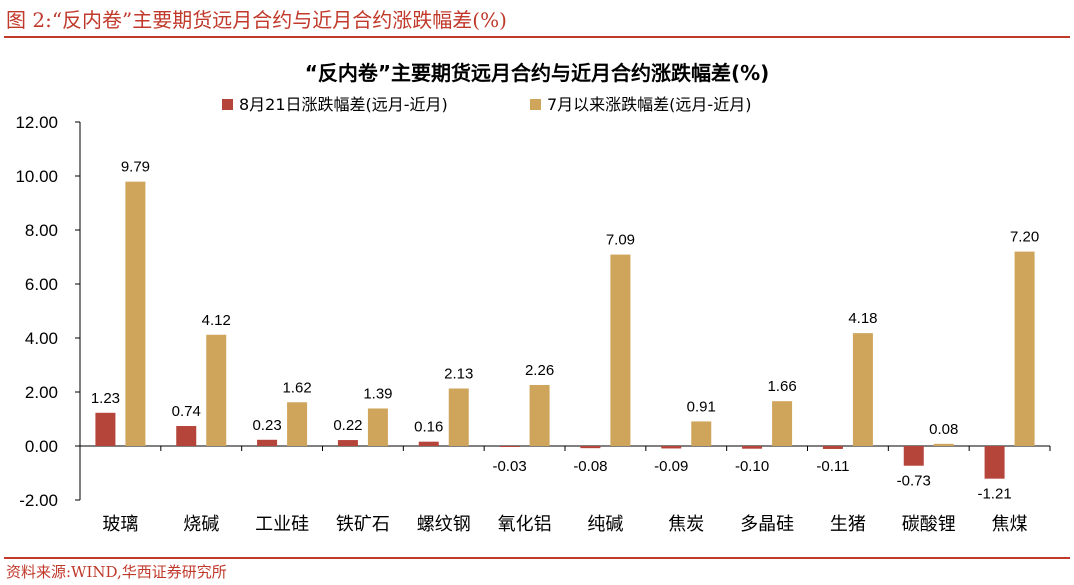  Describe the element at coordinates (41, 230) in the screenshot. I see `y-tick-label: 8.00` at that location.